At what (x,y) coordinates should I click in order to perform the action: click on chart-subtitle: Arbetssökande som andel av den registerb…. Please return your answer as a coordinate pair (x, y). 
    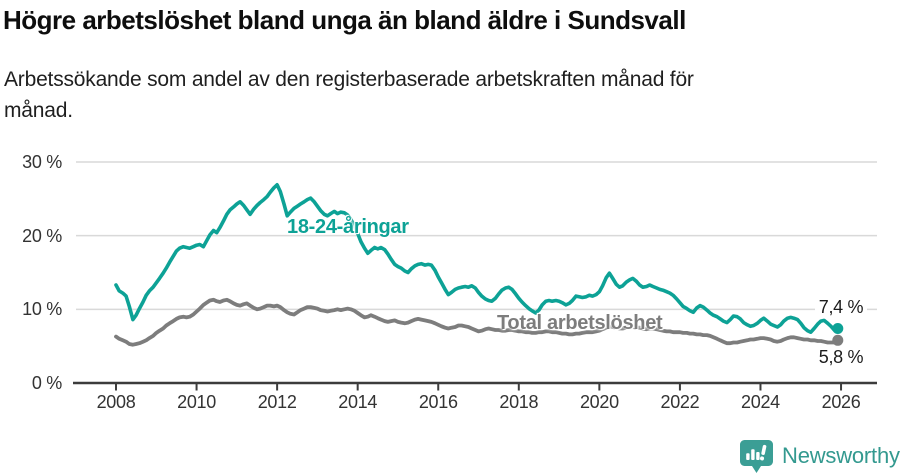
    Looking at the image, I should click on (349, 95).